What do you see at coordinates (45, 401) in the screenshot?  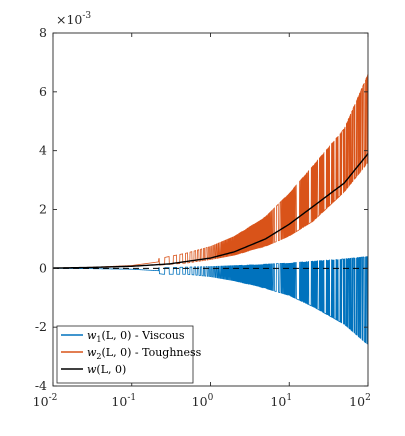 I see `x-tick-label-0: 10⁻²` at bounding box center [45, 401].